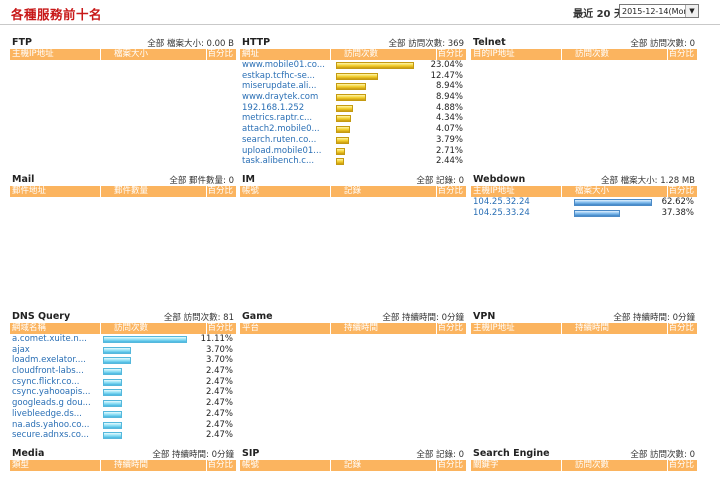 This screenshot has height=503, width=720. I want to click on panel-title: SIP, so click(251, 453).